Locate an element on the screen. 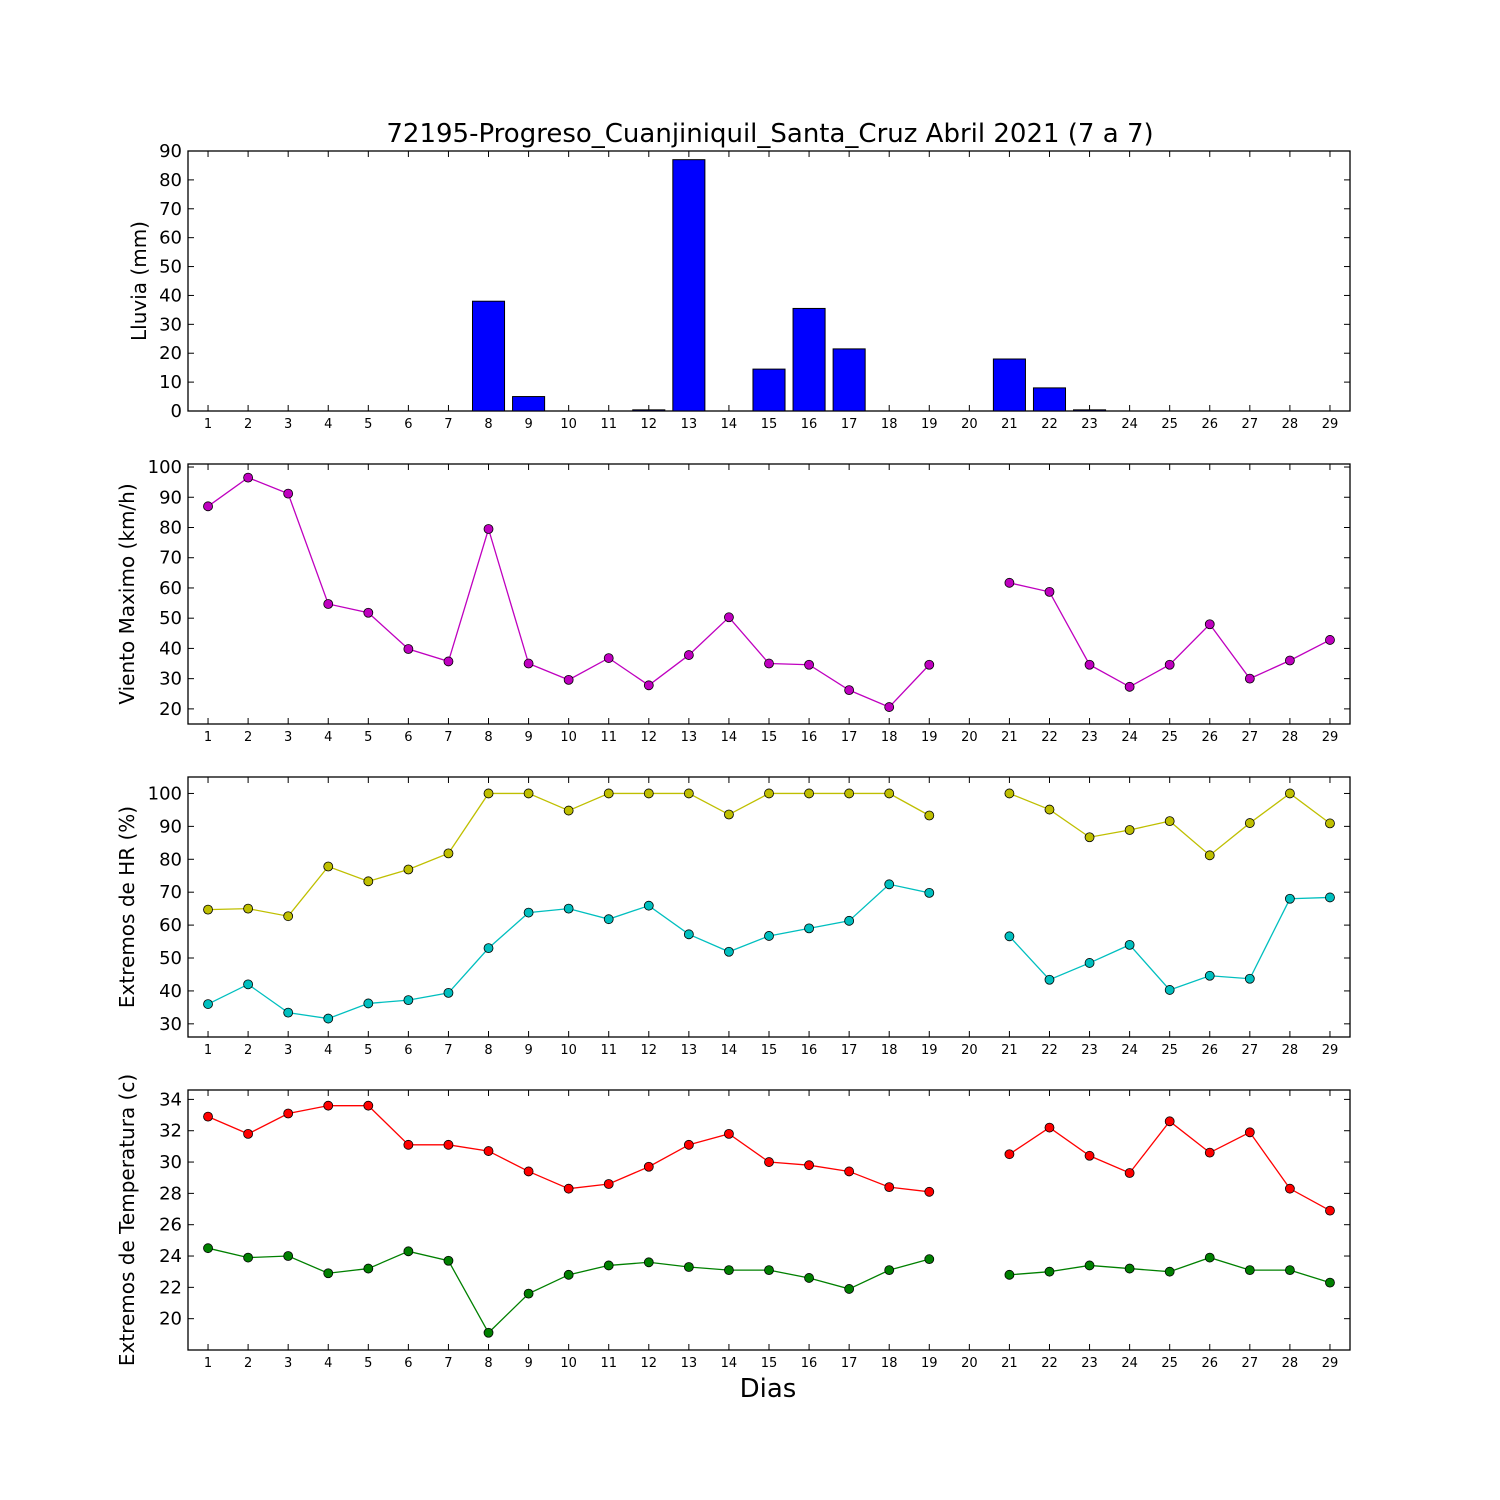  x-axis-label: Dias is located at coordinates (768, 1389).